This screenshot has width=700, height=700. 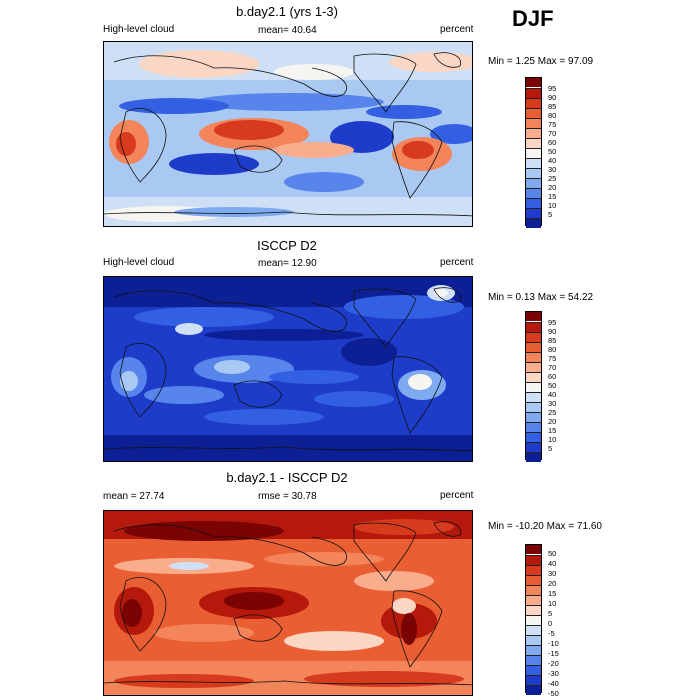 I want to click on cbar-3-label: 50, so click(x=552, y=553).